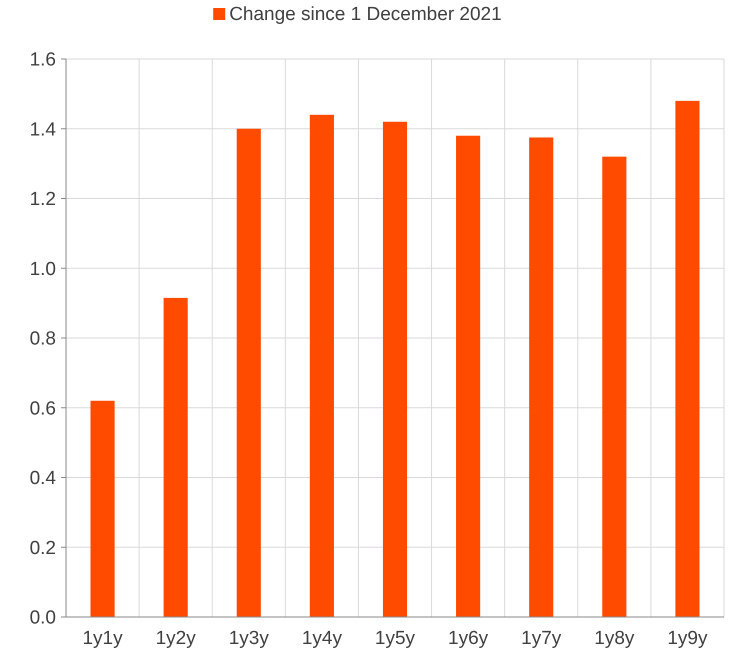  What do you see at coordinates (614, 638) in the screenshot?
I see `x-tick-label: 1y8y` at bounding box center [614, 638].